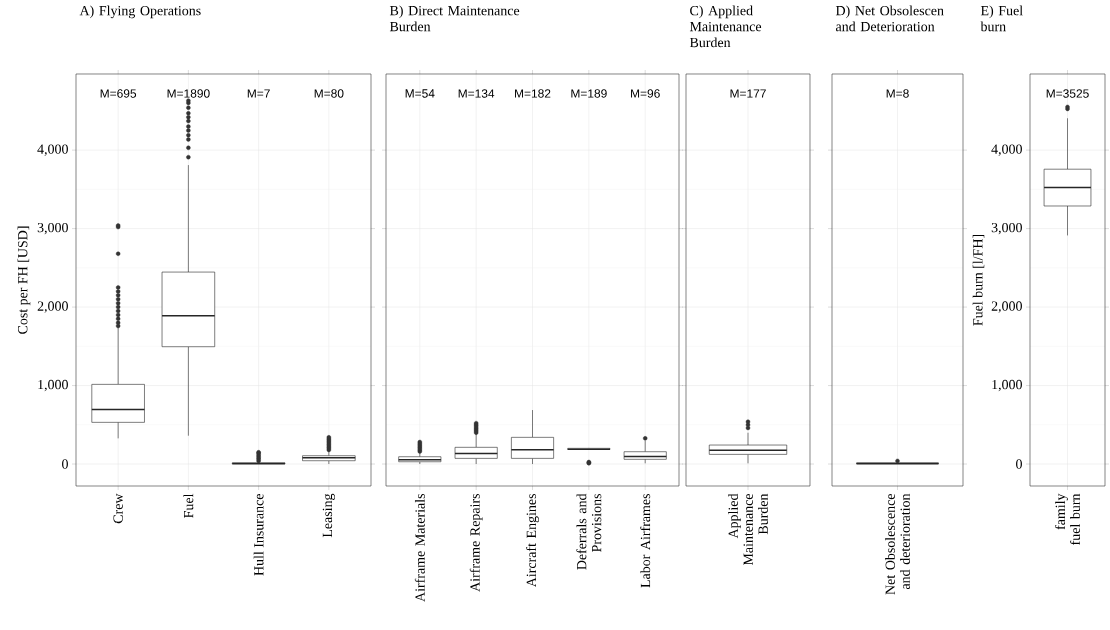 This screenshot has height=630, width=1110. Describe the element at coordinates (329, 93) in the screenshot. I see `annotation: M=80` at that location.